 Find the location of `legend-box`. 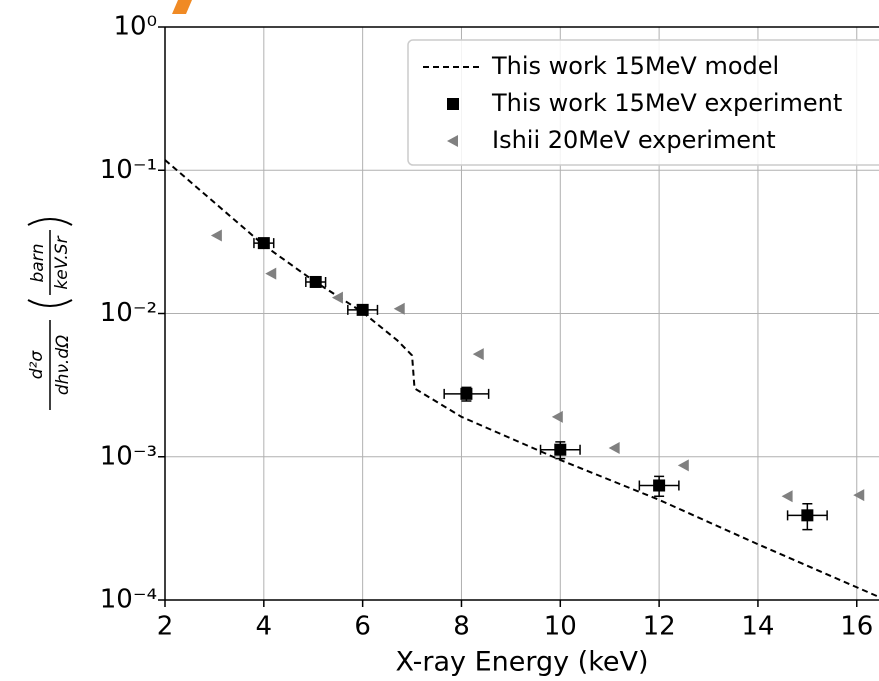

legend-box is located at coordinates (643, 102).